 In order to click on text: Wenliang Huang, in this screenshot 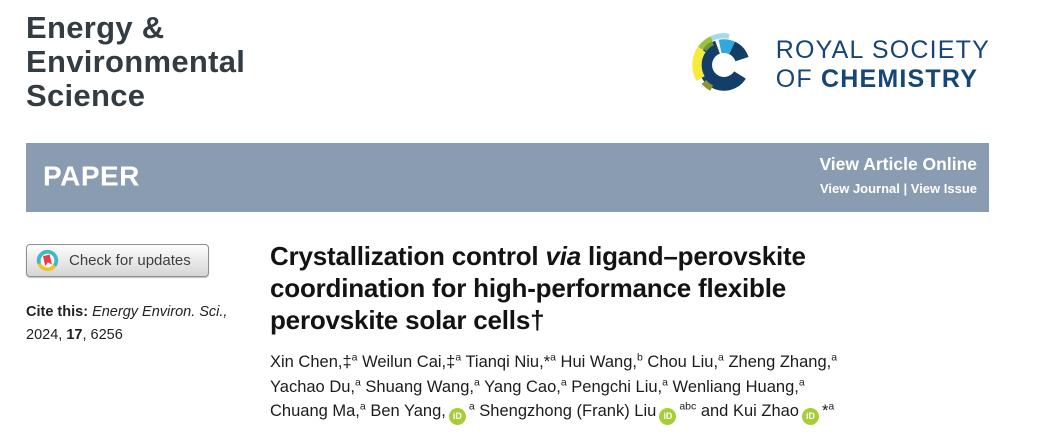, I will do `click(733, 386)`.